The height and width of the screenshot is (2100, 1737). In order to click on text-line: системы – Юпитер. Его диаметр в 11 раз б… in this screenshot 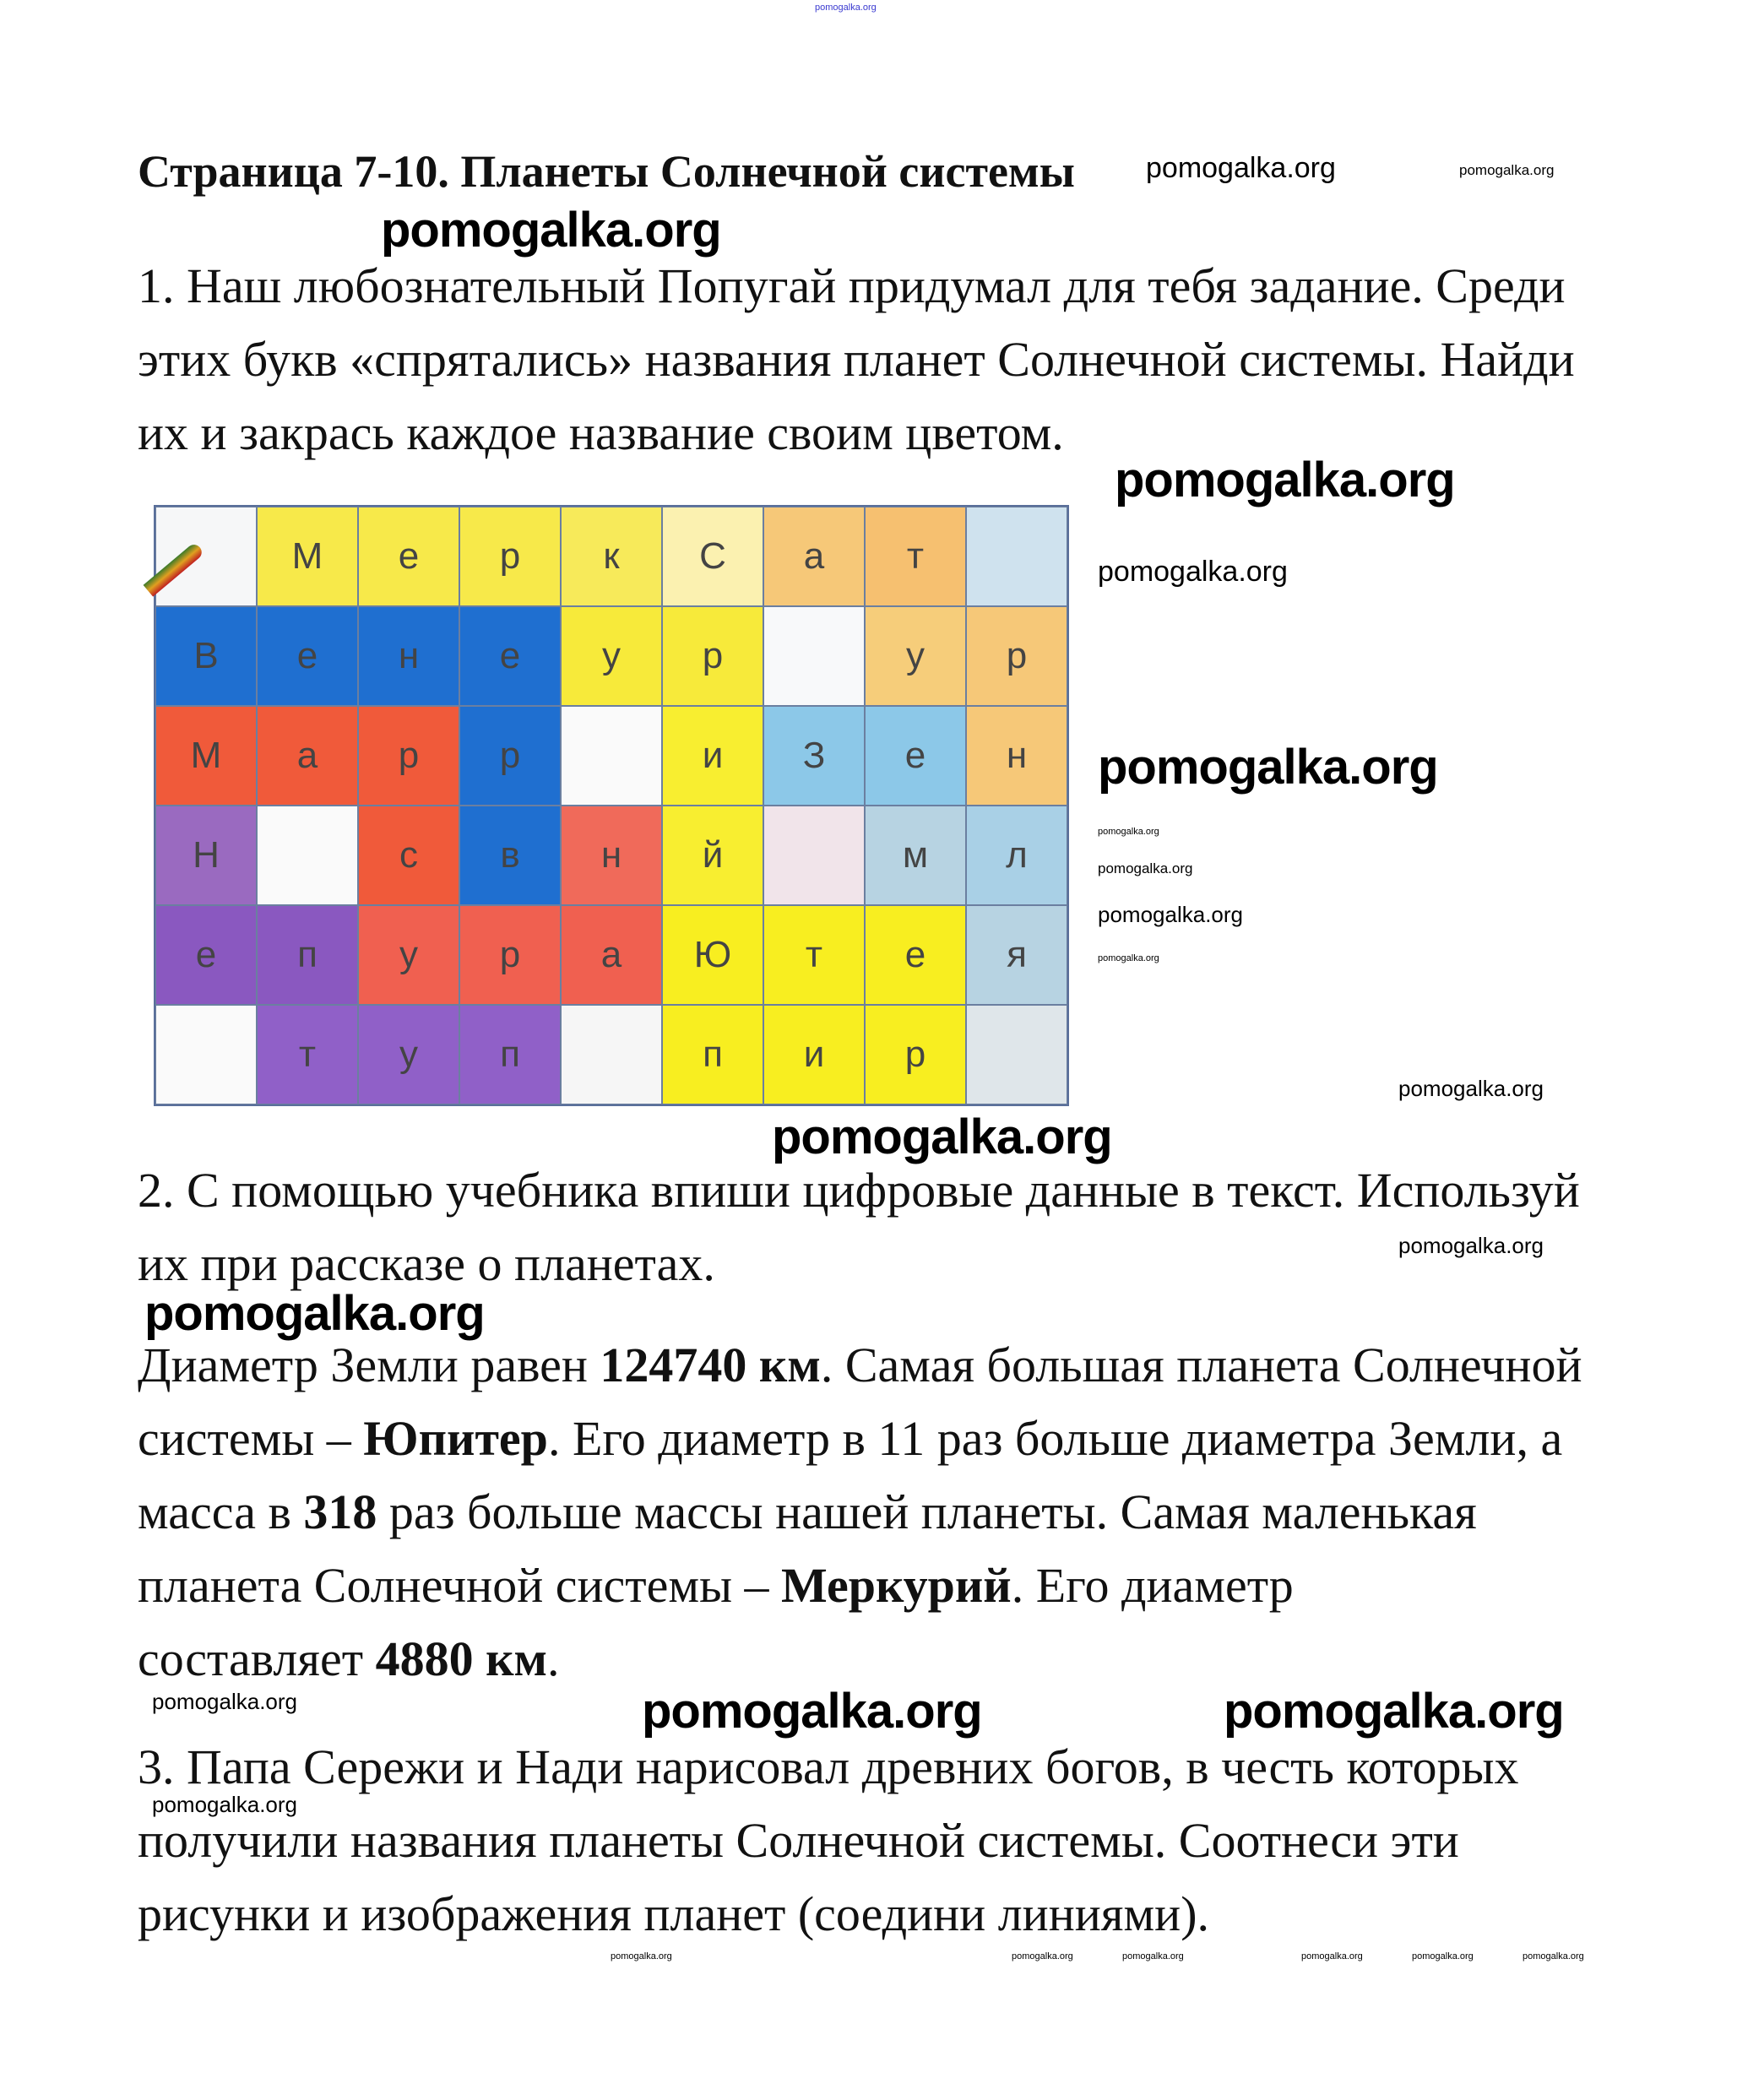, I will do `click(850, 1439)`.